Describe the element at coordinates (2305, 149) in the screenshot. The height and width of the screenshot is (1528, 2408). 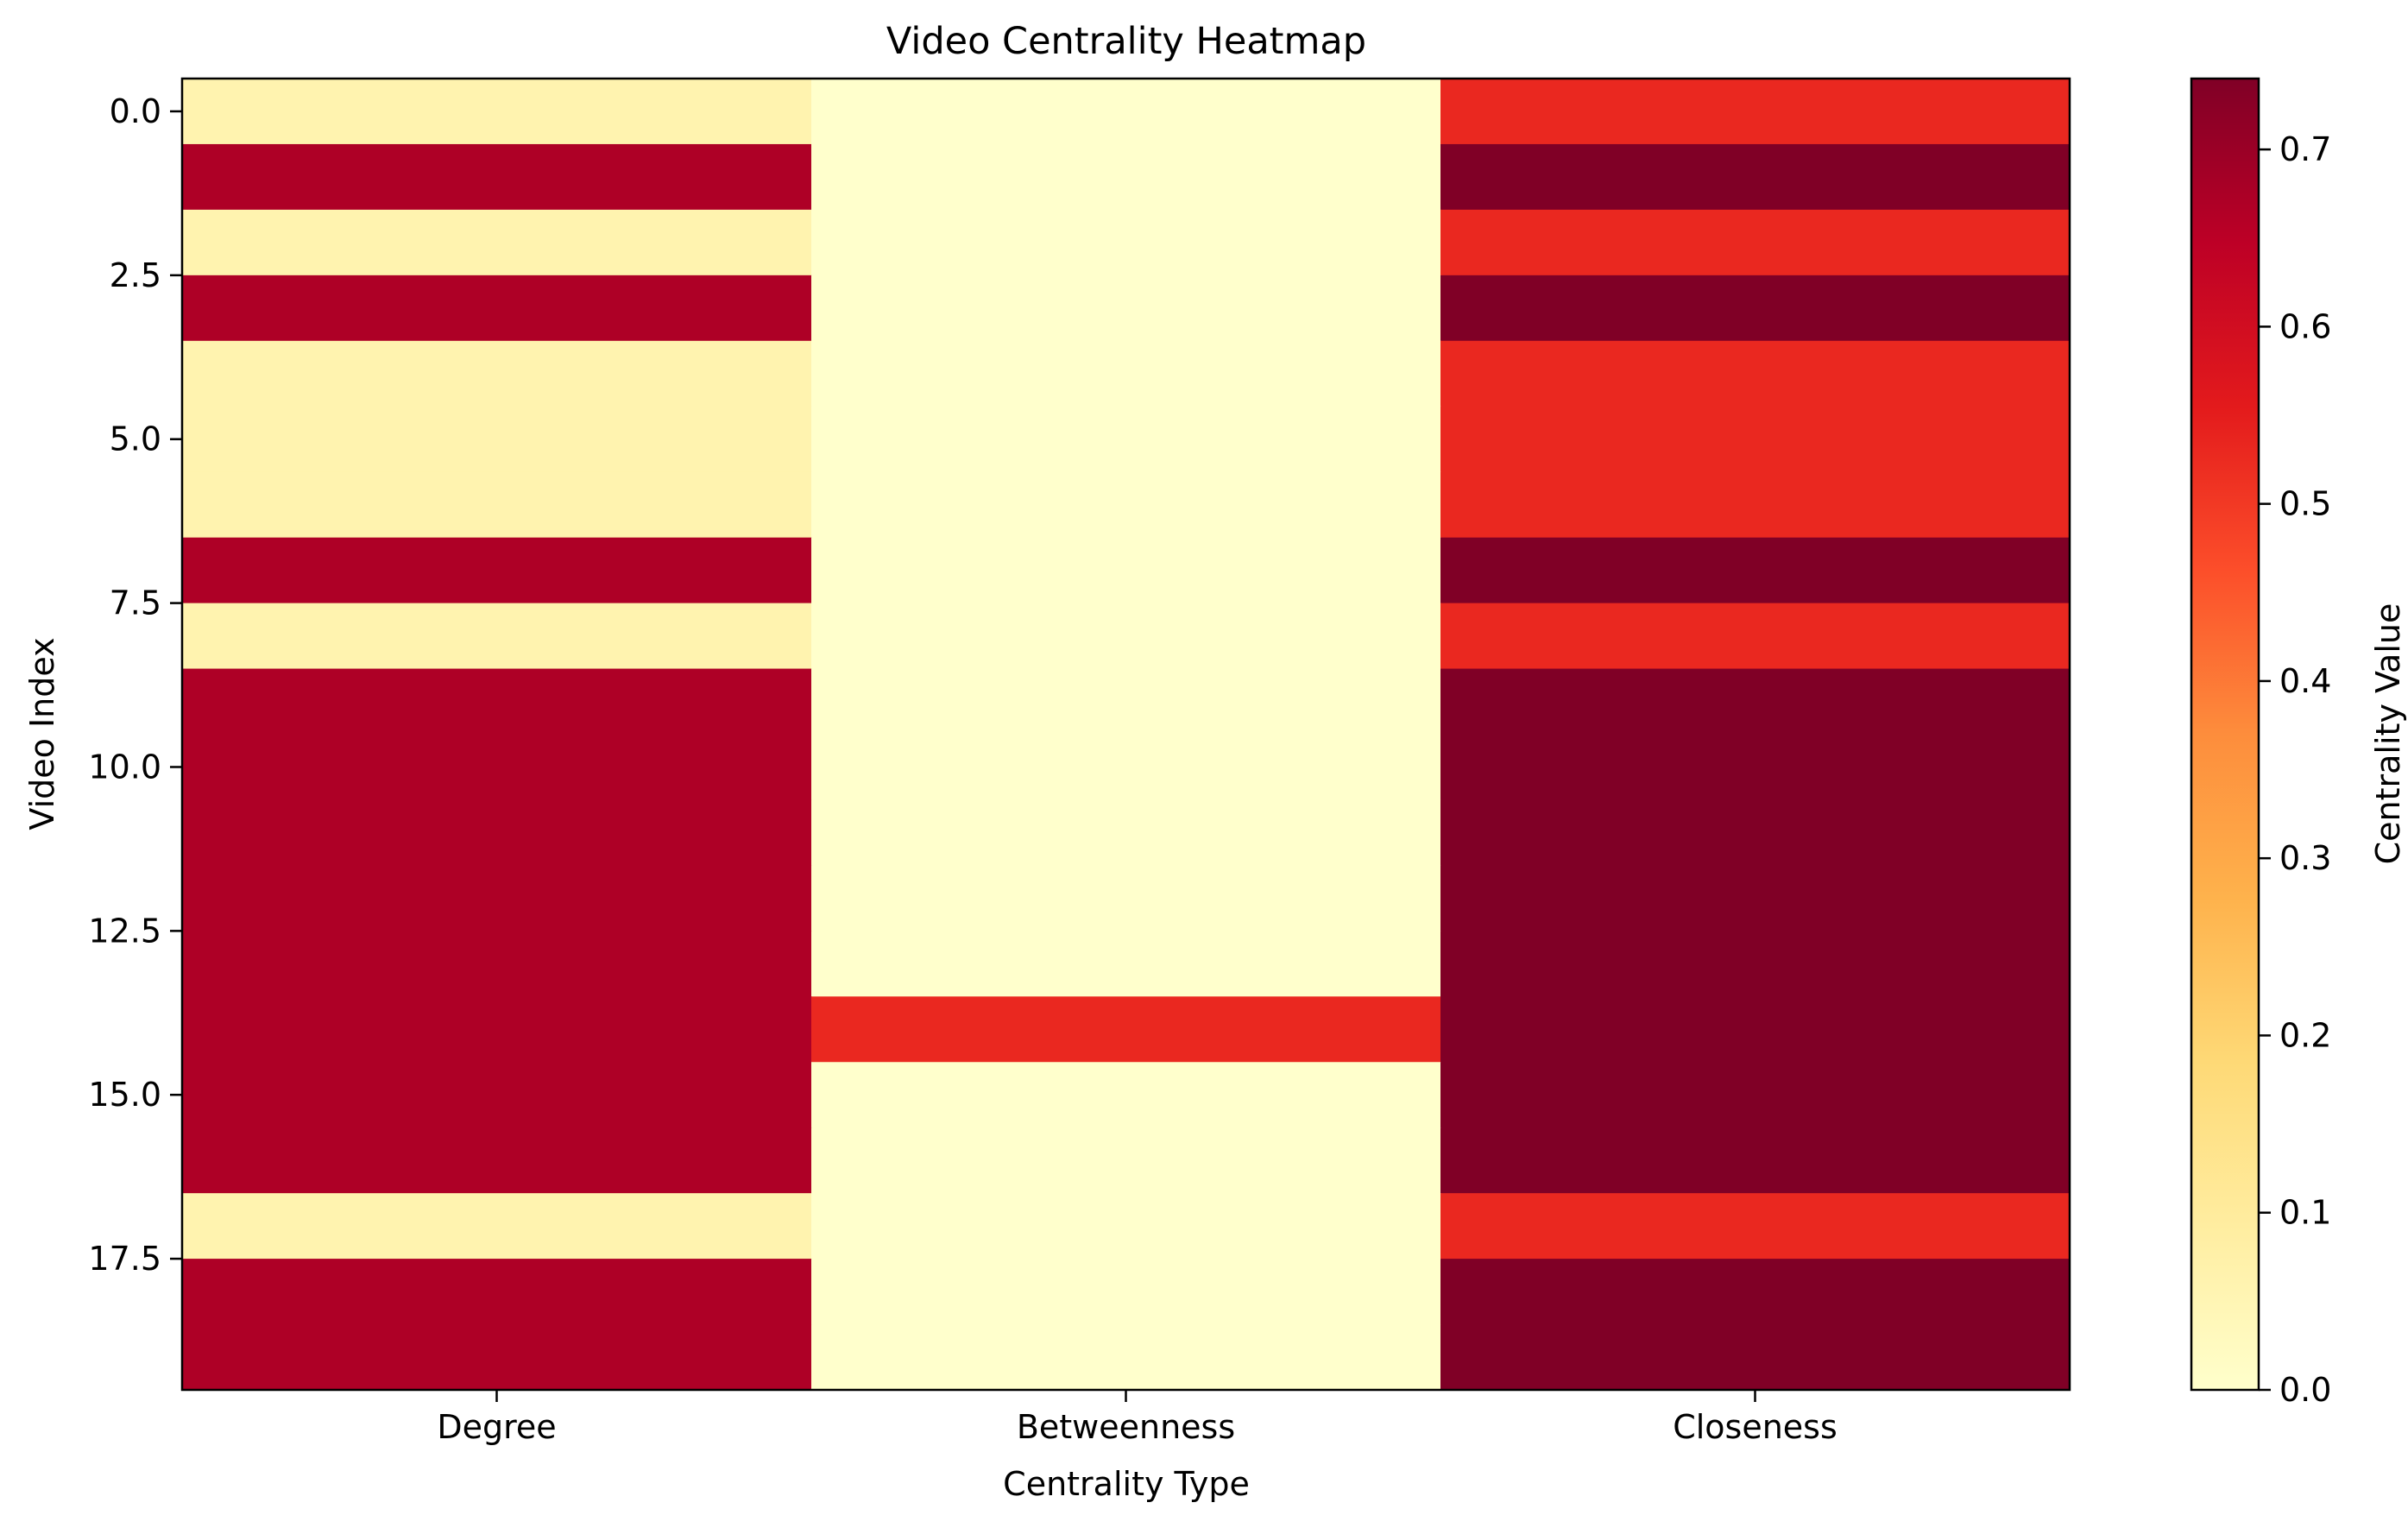
I see `colorbar-tick-label: 0.7` at that location.